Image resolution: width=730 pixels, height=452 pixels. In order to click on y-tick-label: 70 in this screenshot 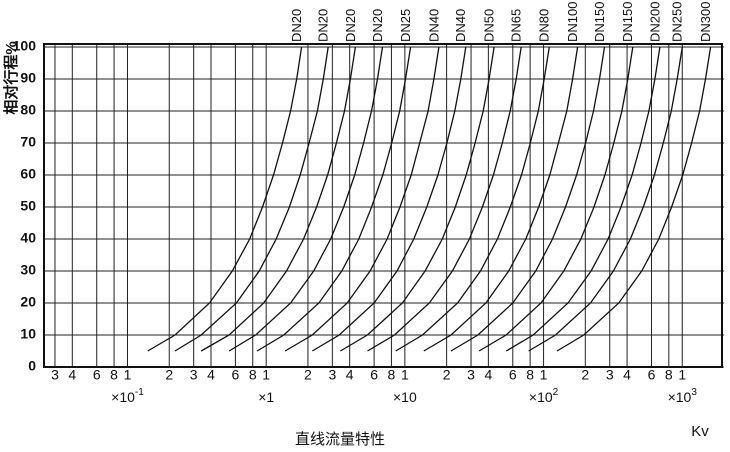, I will do `click(28, 142)`.